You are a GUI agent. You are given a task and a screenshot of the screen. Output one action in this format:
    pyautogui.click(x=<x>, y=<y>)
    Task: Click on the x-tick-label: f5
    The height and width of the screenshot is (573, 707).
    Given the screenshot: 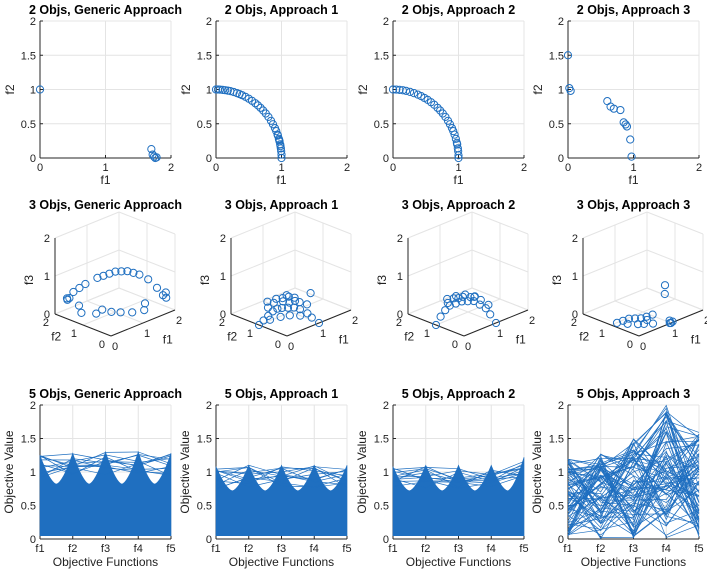 What is the action you would take?
    pyautogui.click(x=523, y=549)
    